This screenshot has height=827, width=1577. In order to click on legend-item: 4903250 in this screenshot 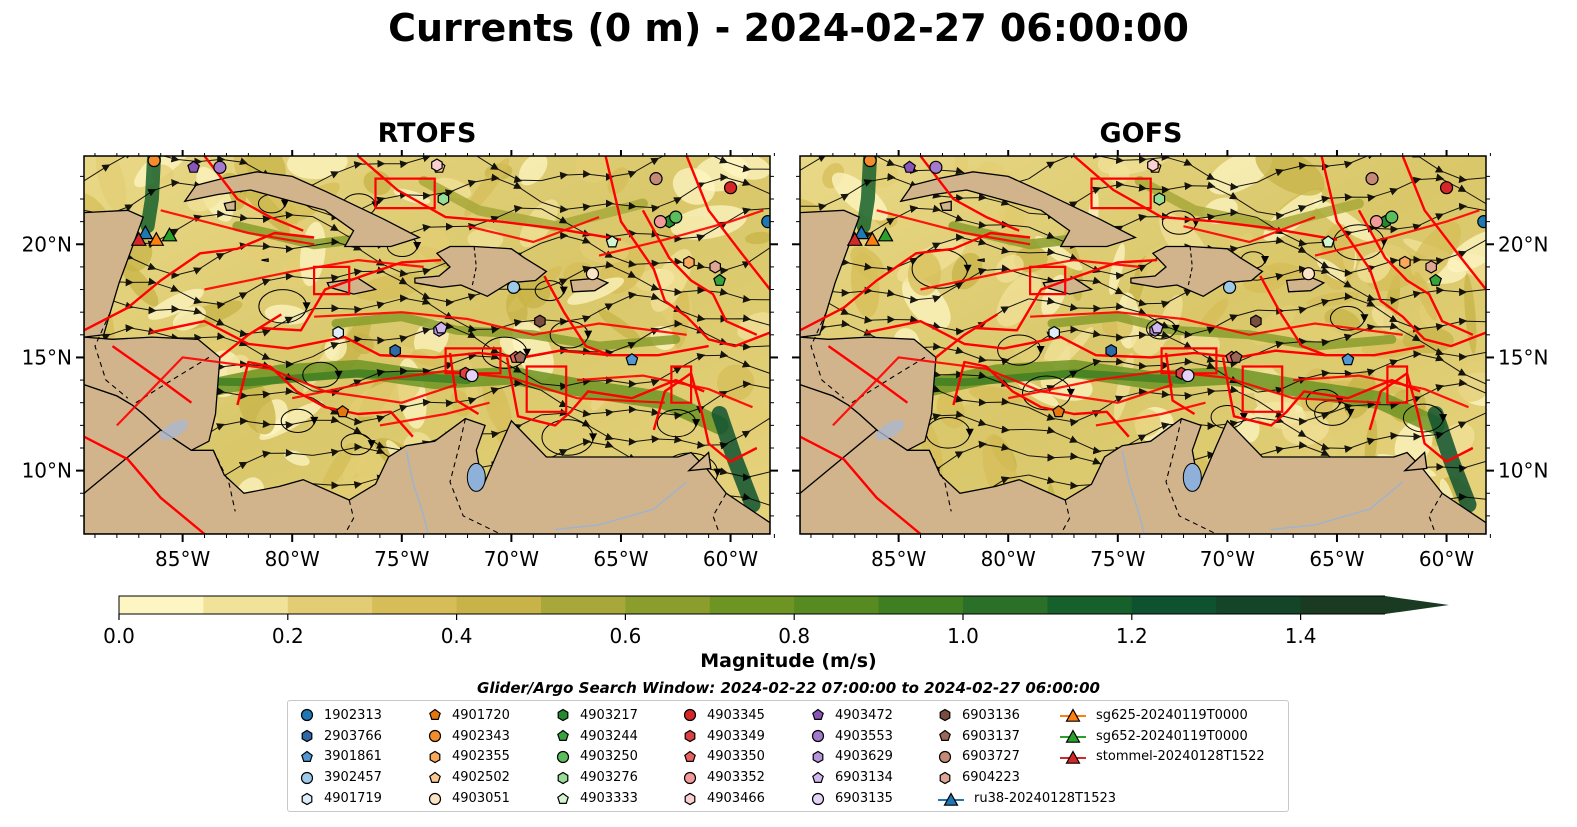, I will do `click(596, 757)`.